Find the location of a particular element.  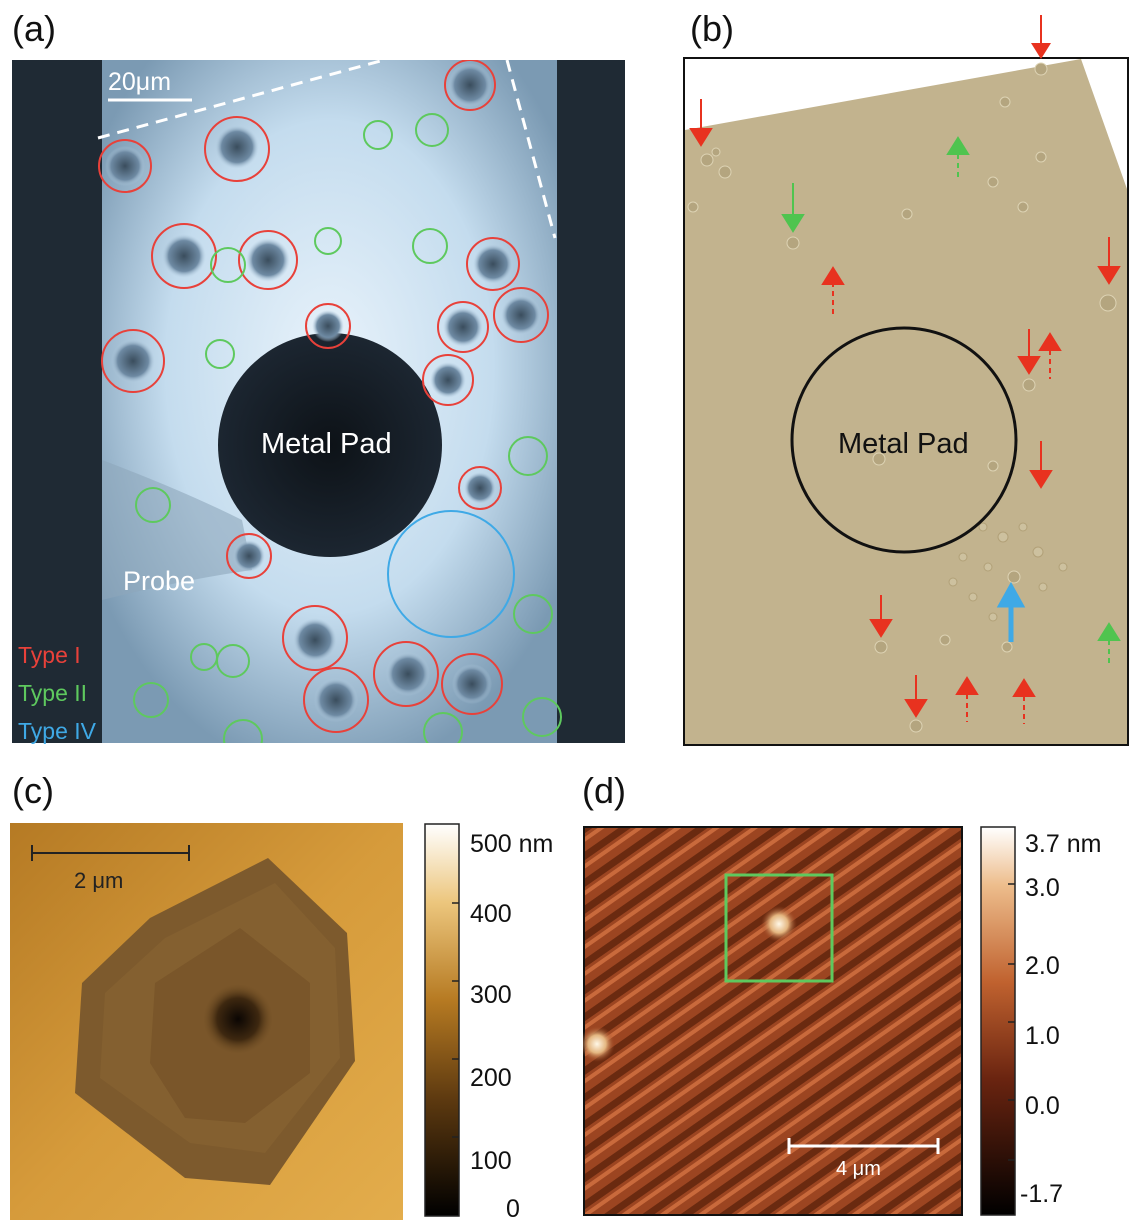

legend-type-ii: Type II is located at coordinates (53, 693).